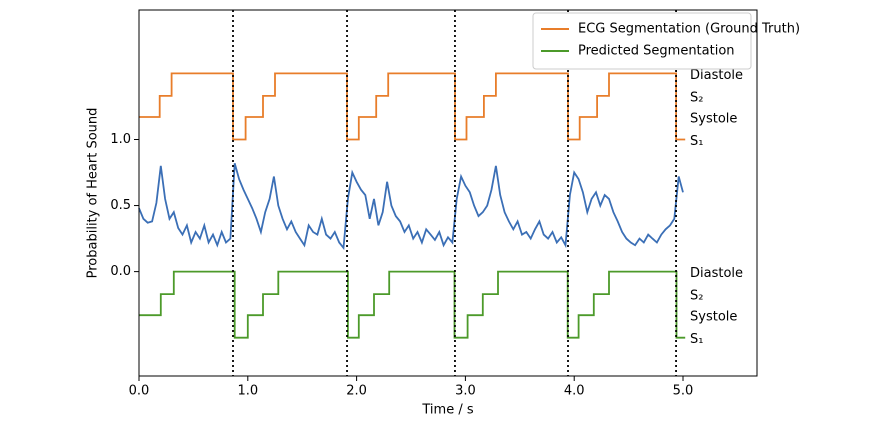 The height and width of the screenshot is (424, 885). I want to click on x-tick-label: 5.0, so click(683, 391).